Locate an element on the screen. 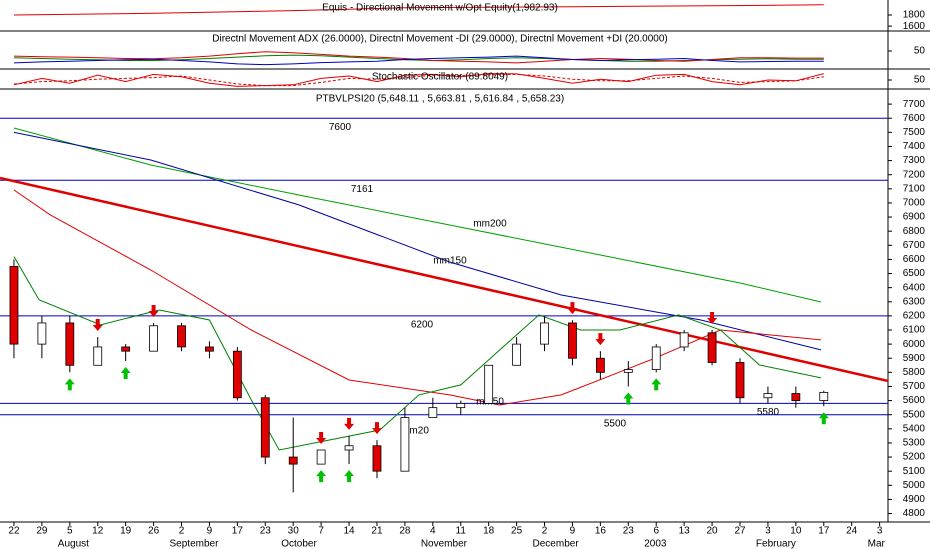 The height and width of the screenshot is (549, 930). y-tick-label: 4800 is located at coordinates (914, 513).